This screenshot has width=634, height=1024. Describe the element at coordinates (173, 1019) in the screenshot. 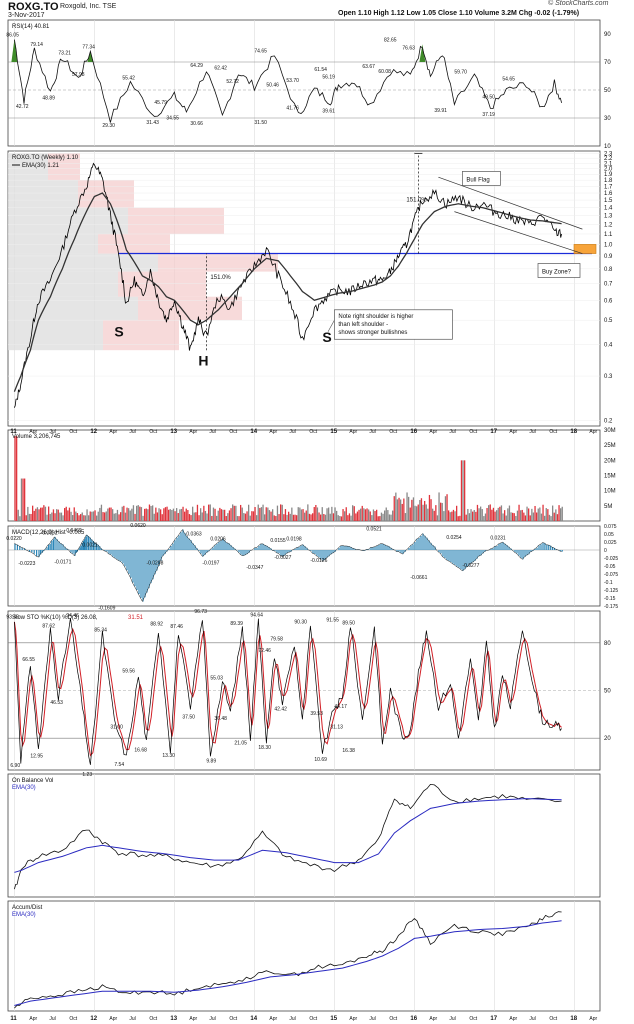

I see `bottom-axis-year-label: 13` at that location.